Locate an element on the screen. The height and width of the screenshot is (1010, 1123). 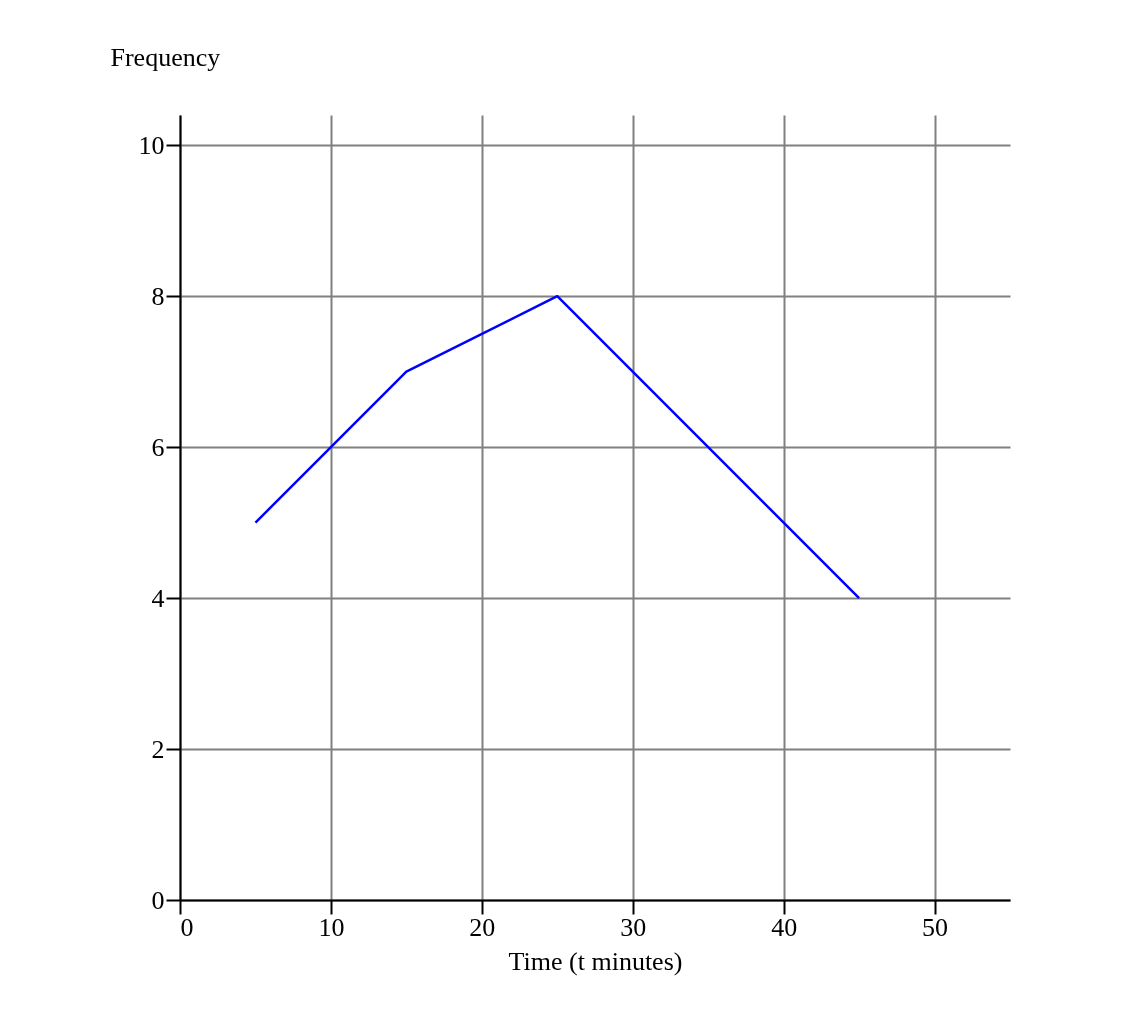
x-axis-title: Time (t minutes) is located at coordinates (595, 961).